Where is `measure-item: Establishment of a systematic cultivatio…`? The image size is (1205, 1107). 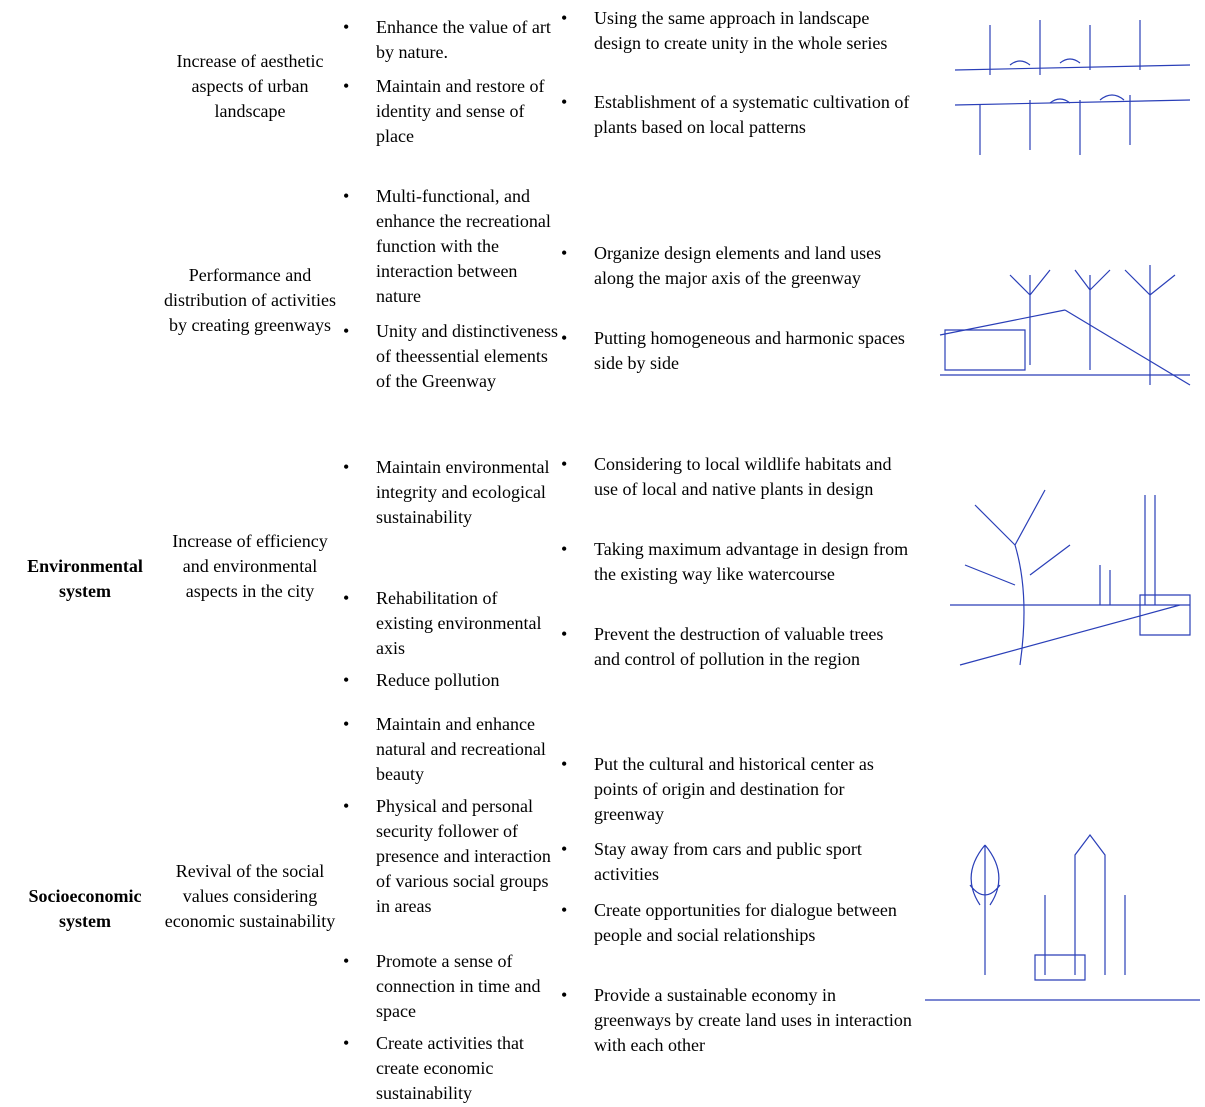 measure-item: Establishment of a systematic cultivatio… is located at coordinates (736, 115).